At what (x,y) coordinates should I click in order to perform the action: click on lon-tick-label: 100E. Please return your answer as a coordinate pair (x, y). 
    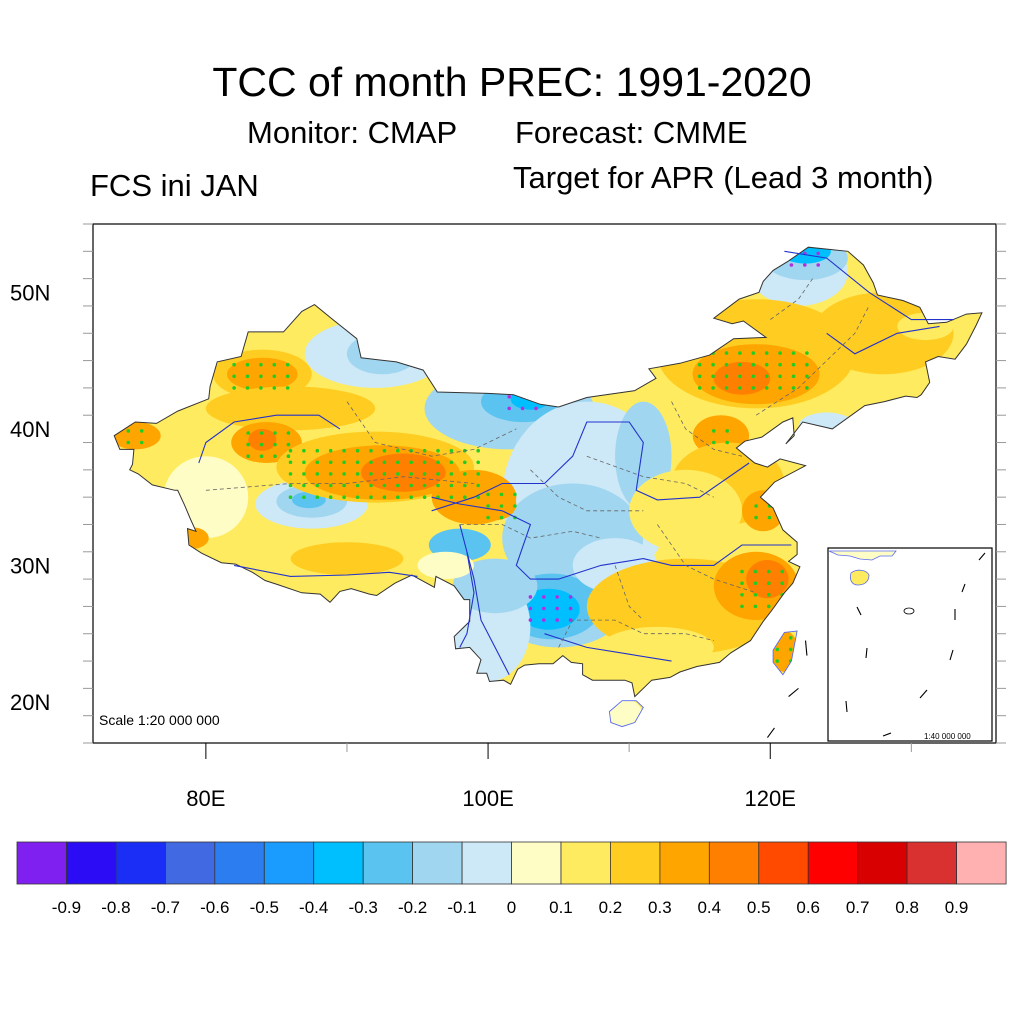
    Looking at the image, I should click on (487, 798).